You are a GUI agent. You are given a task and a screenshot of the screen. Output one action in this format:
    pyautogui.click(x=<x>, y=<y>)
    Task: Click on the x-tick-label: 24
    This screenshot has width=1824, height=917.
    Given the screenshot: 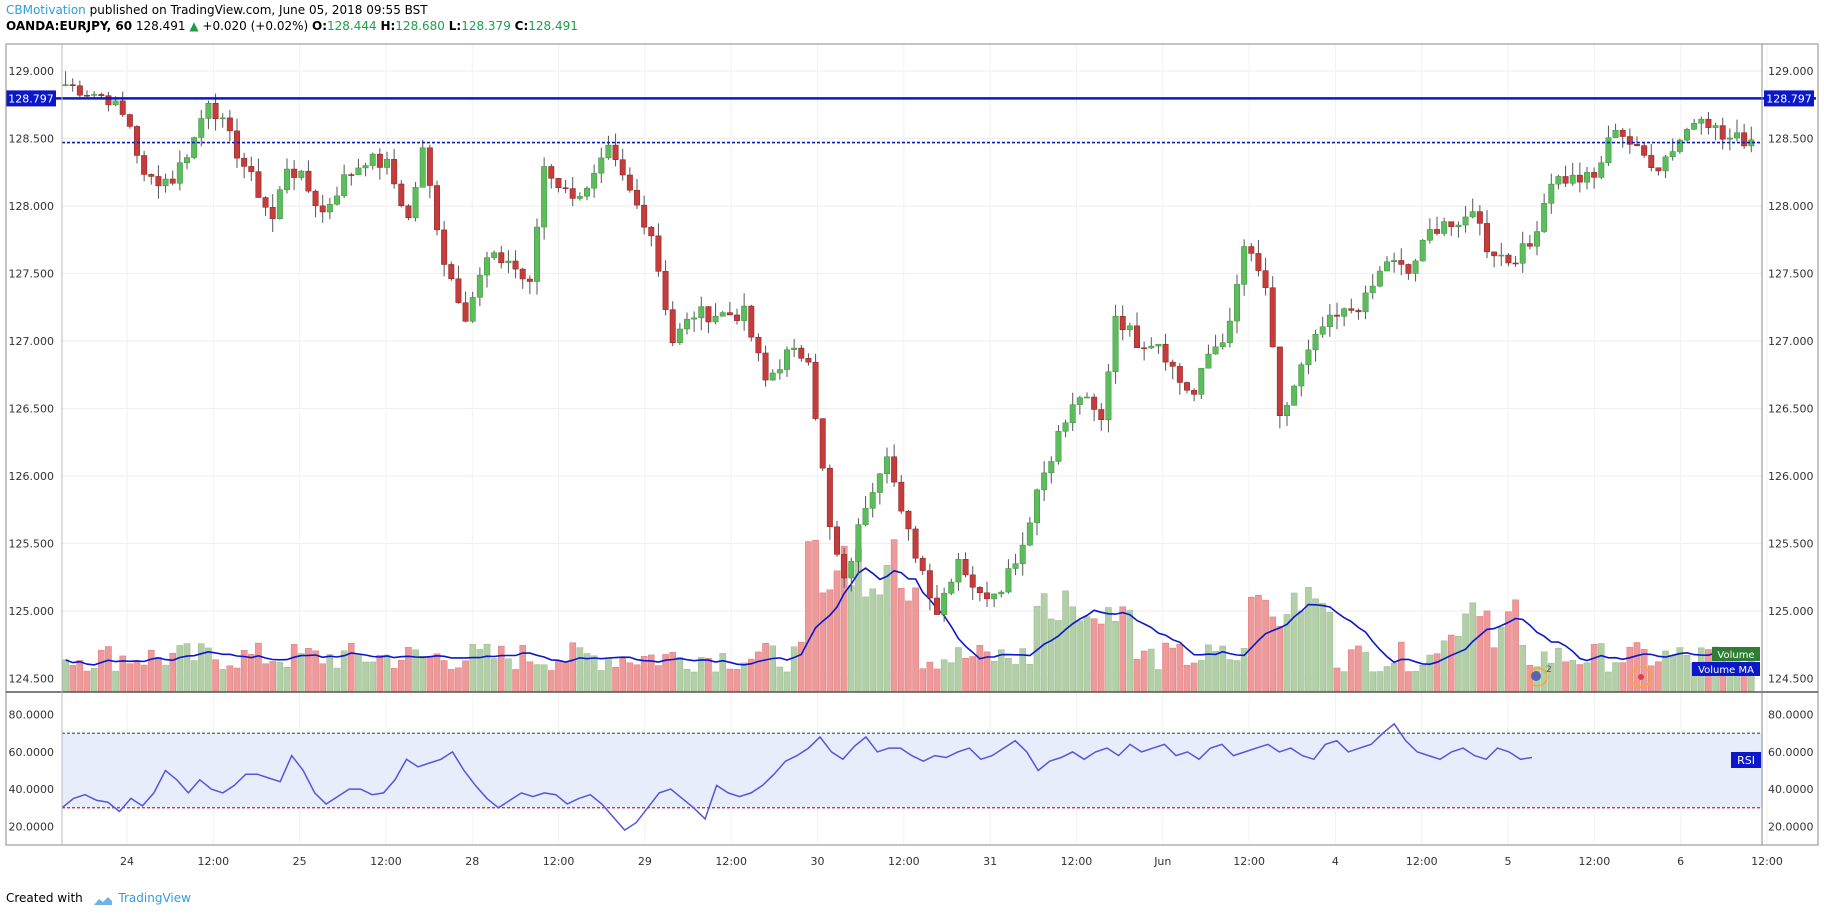 What is the action you would take?
    pyautogui.click(x=127, y=861)
    